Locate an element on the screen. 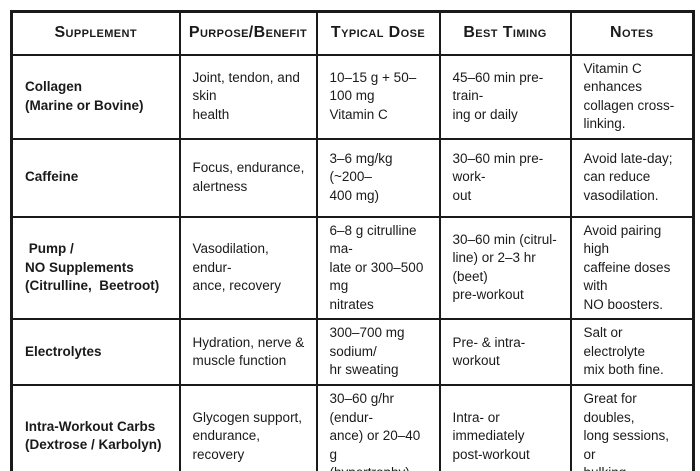 The height and width of the screenshot is (471, 700). cell-dose: 300–700 mg sodium/ hr sweating is located at coordinates (378, 352).